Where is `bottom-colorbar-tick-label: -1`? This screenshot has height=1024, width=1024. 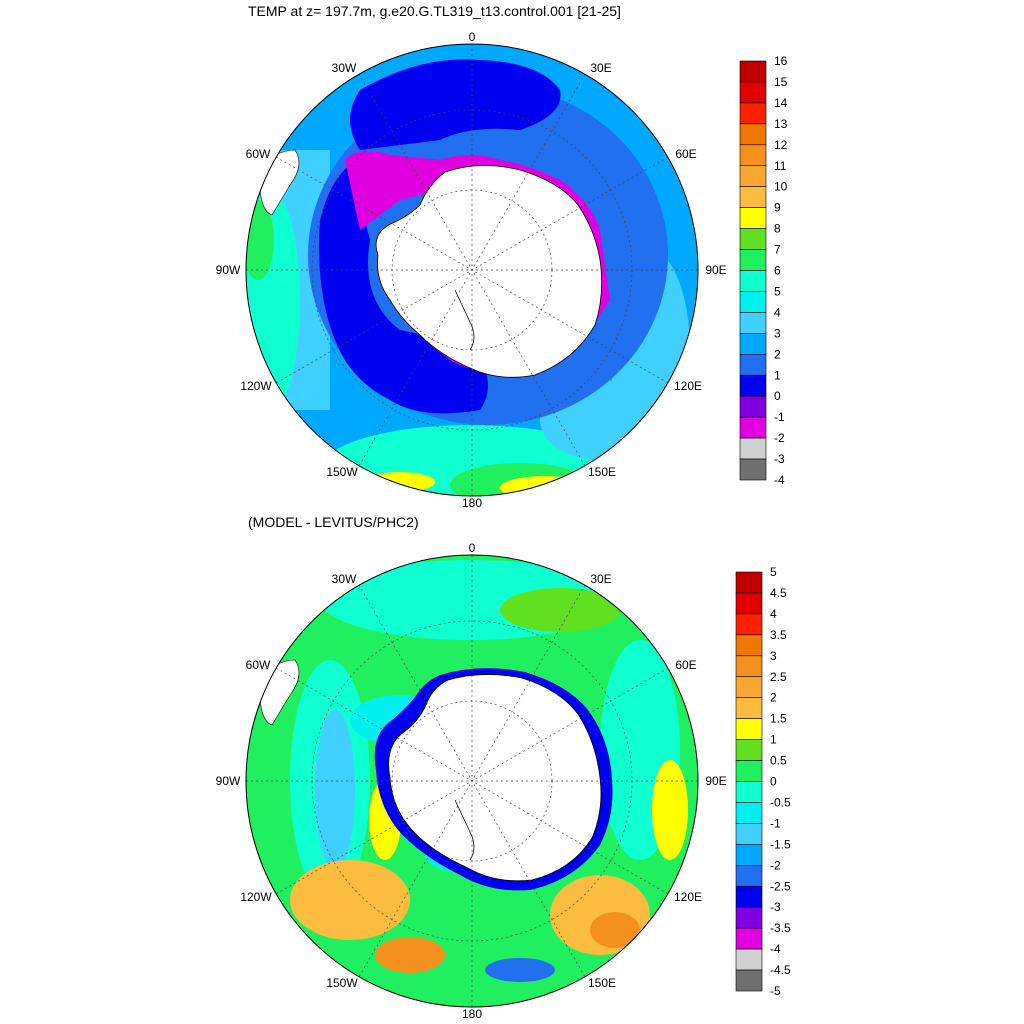
bottom-colorbar-tick-label: -1 is located at coordinates (775, 823).